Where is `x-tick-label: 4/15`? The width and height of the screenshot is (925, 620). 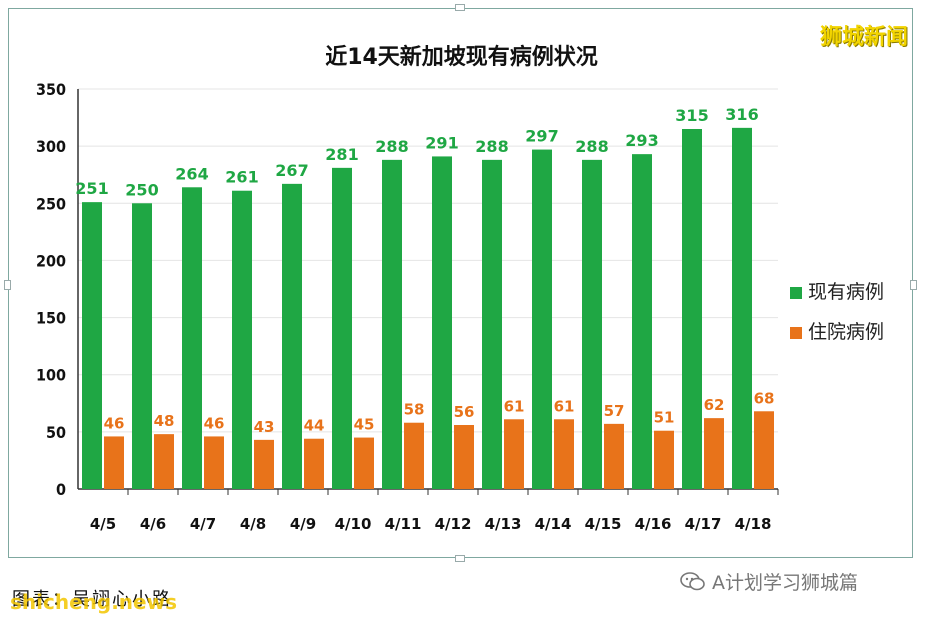
x-tick-label: 4/15 is located at coordinates (603, 524).